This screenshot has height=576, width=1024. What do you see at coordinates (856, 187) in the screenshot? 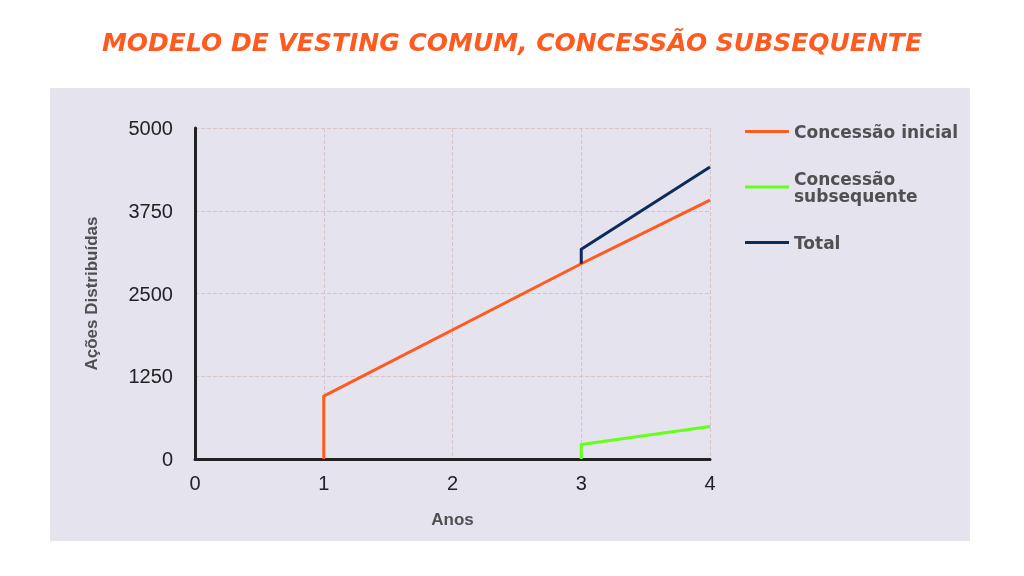
I see `legend-label: Concessão subsequente` at bounding box center [856, 187].